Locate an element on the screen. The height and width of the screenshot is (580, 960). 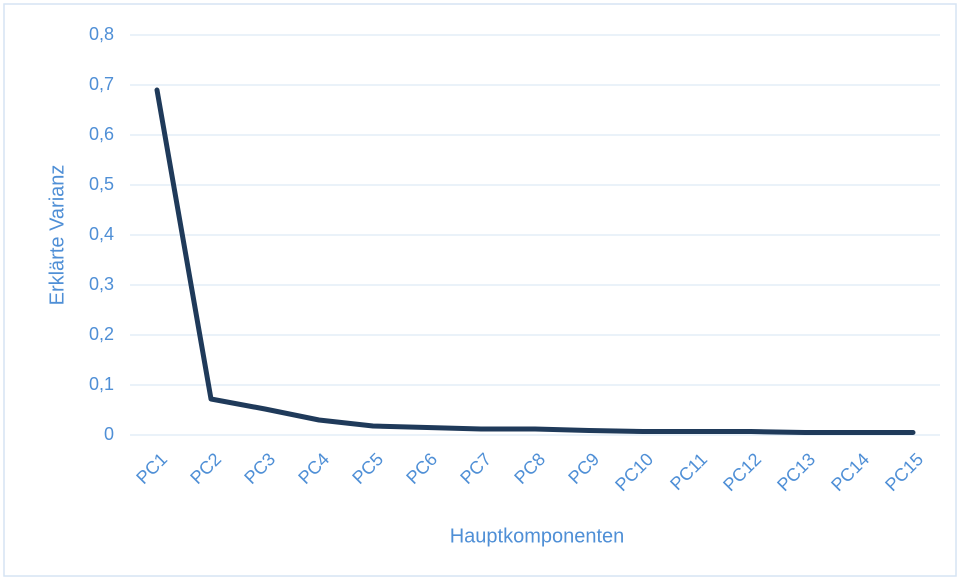
y-tick-label: 0,6 is located at coordinates (101, 134).